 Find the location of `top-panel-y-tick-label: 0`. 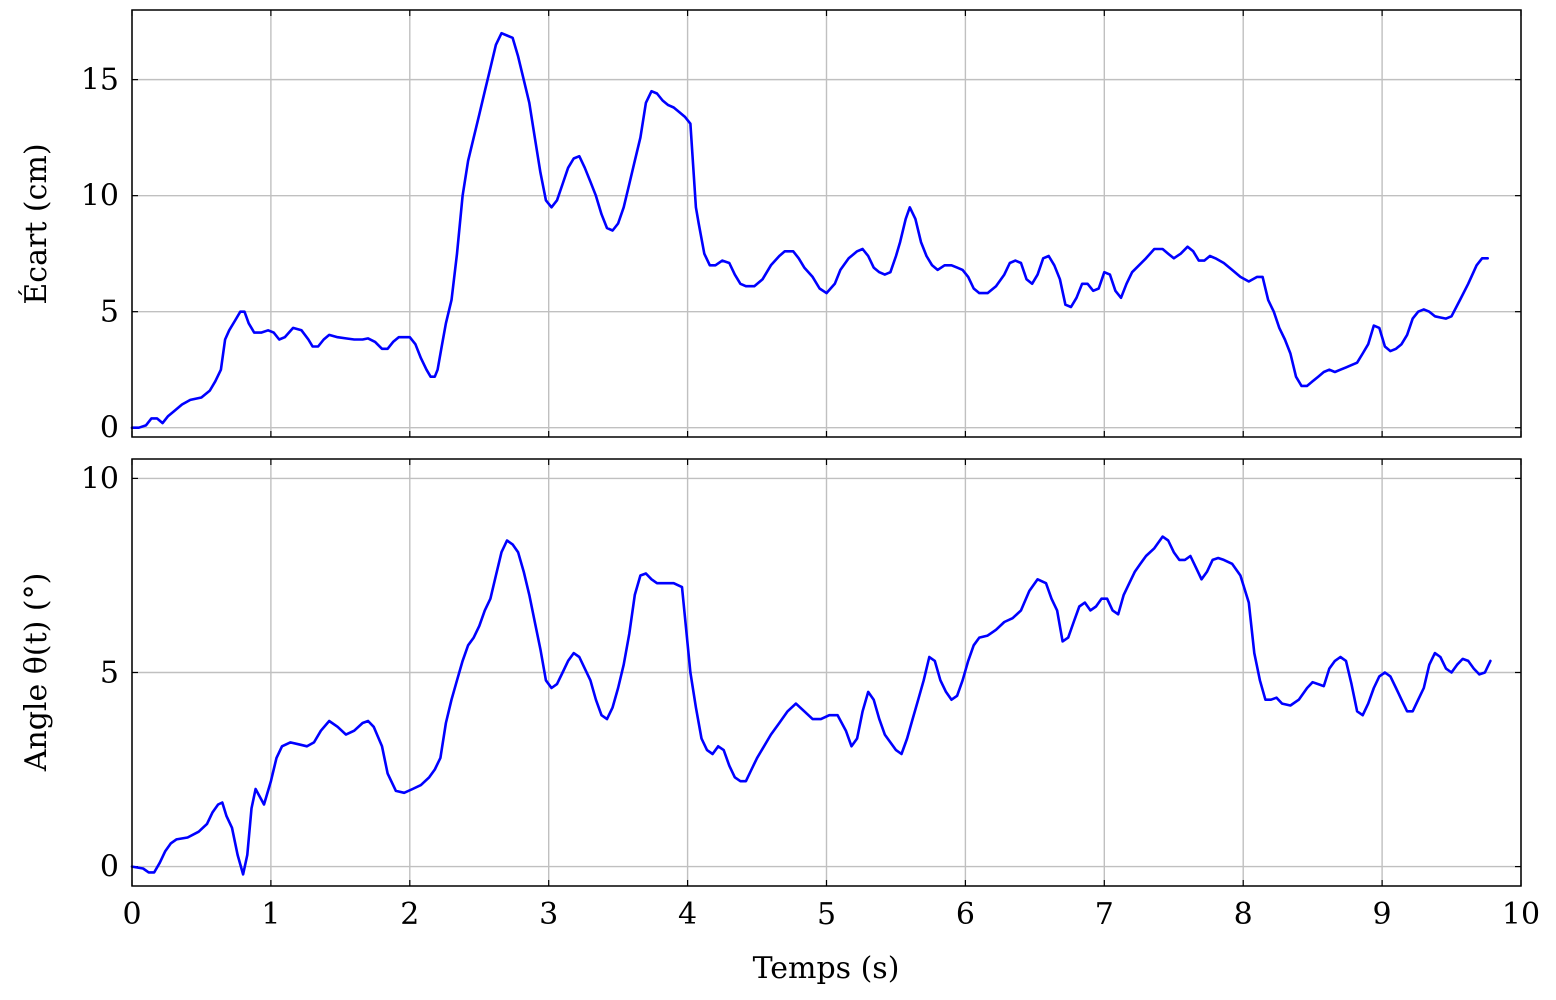

top-panel-y-tick-label: 0 is located at coordinates (109, 428).